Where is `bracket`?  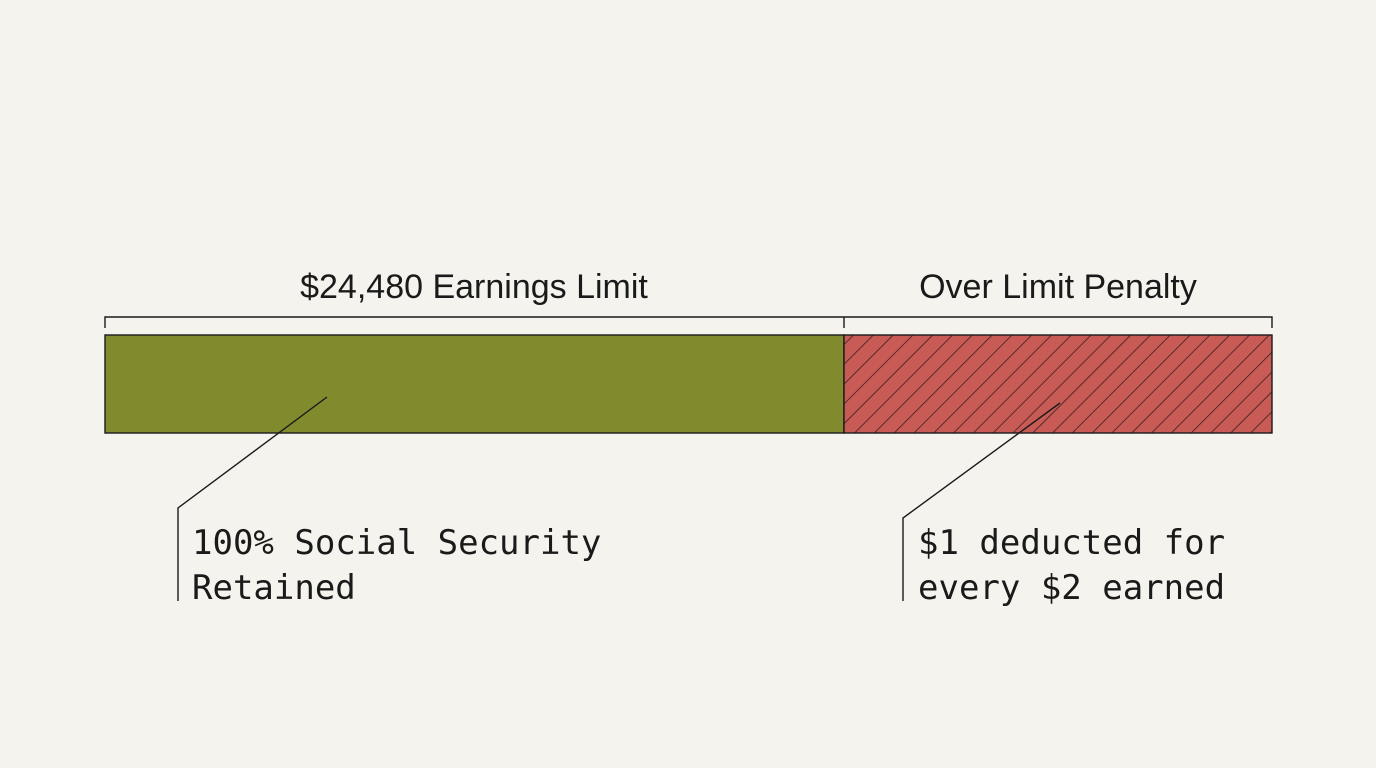 bracket is located at coordinates (688, 322).